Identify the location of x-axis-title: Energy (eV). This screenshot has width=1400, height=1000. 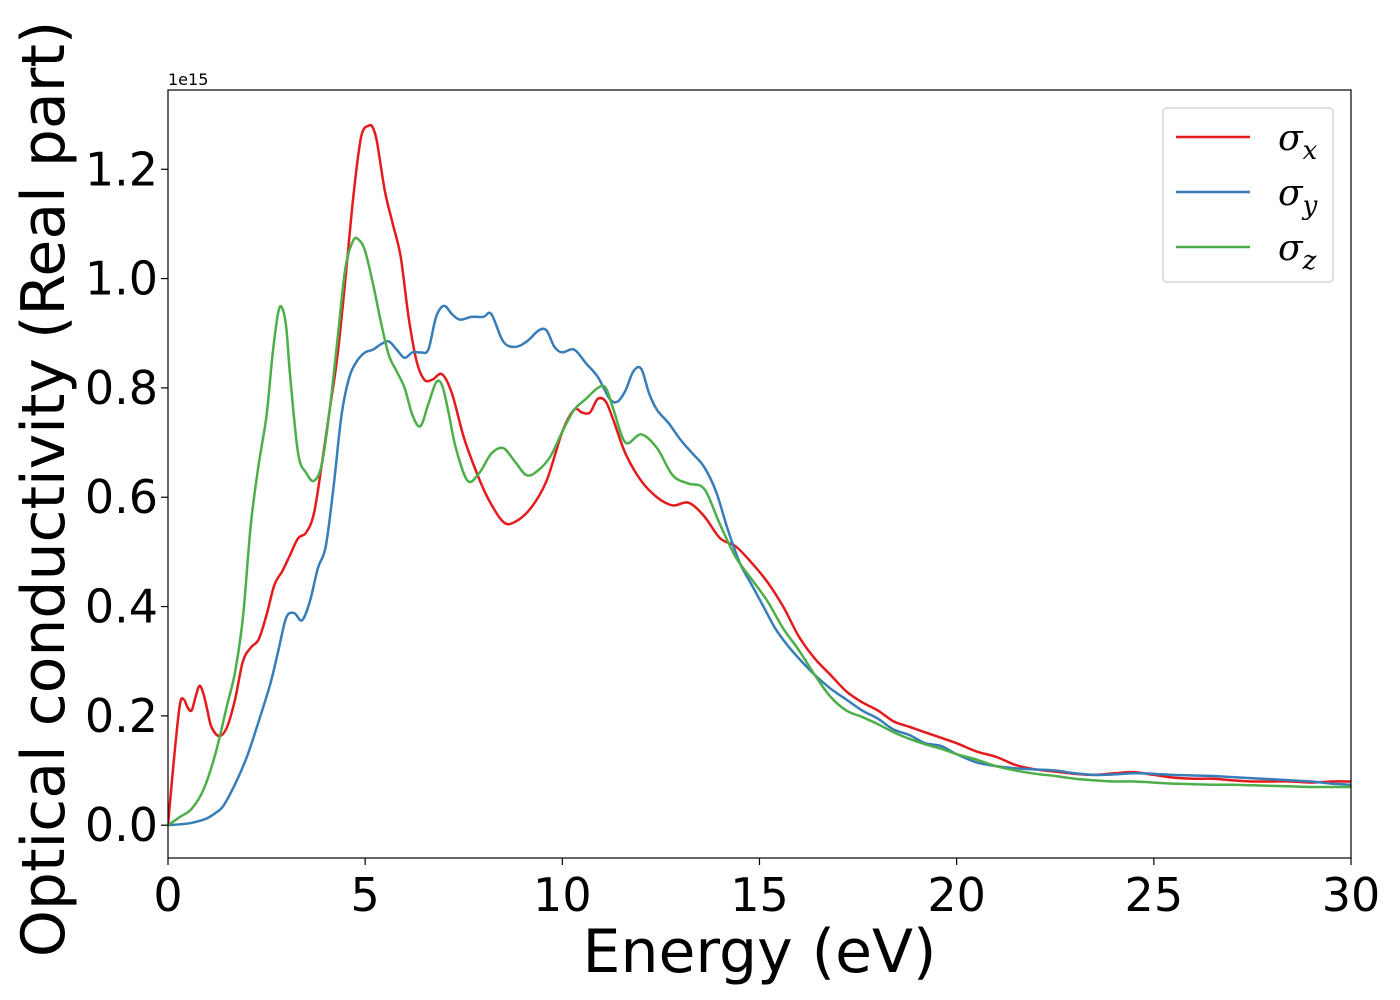
(760, 952).